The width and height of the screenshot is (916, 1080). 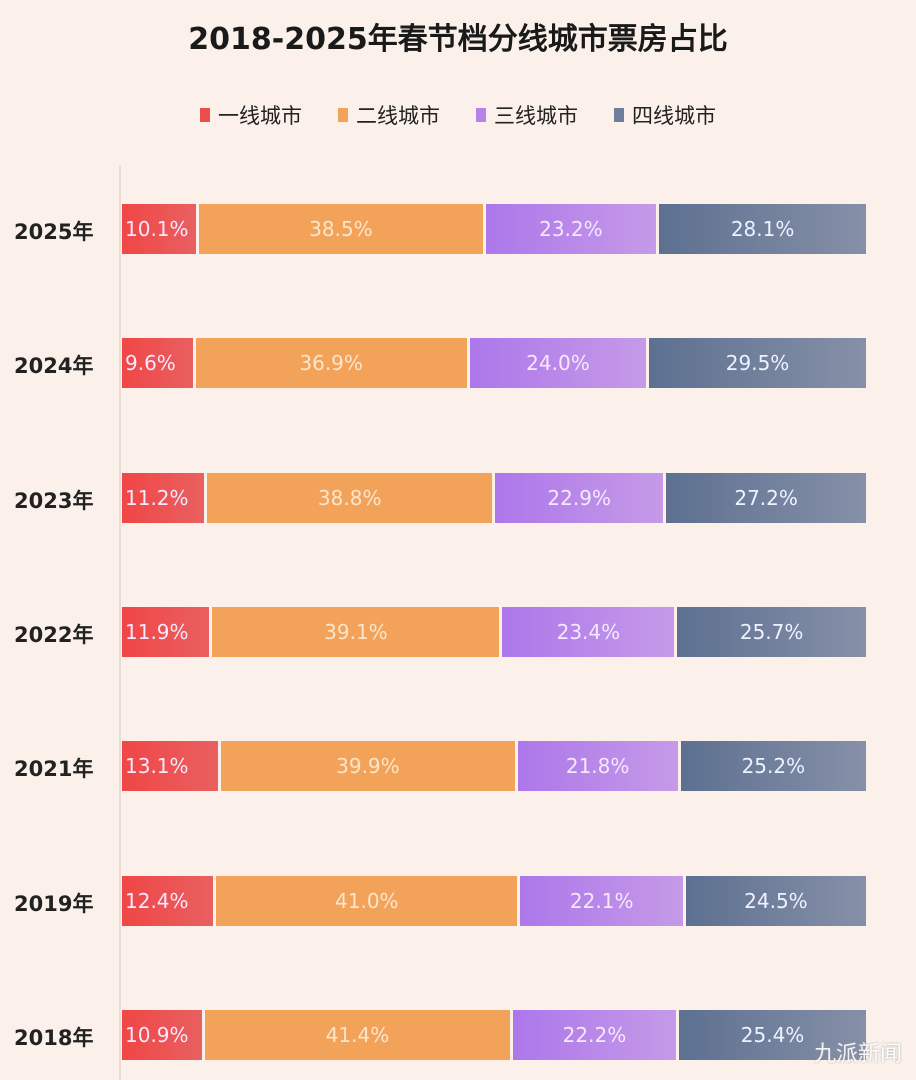 I want to click on data-label: 38.5%, so click(x=341, y=229).